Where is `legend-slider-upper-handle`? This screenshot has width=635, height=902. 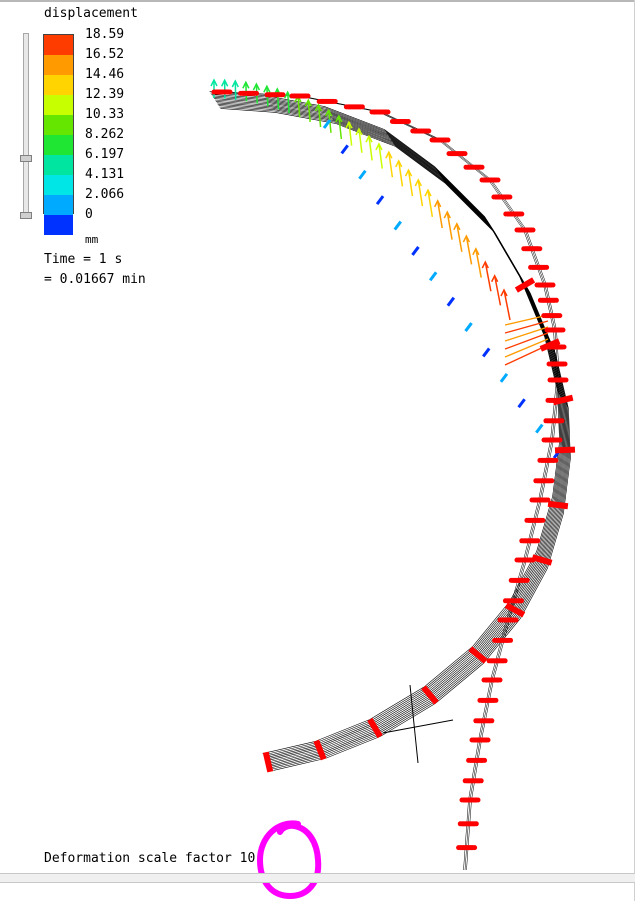 legend-slider-upper-handle is located at coordinates (26, 158).